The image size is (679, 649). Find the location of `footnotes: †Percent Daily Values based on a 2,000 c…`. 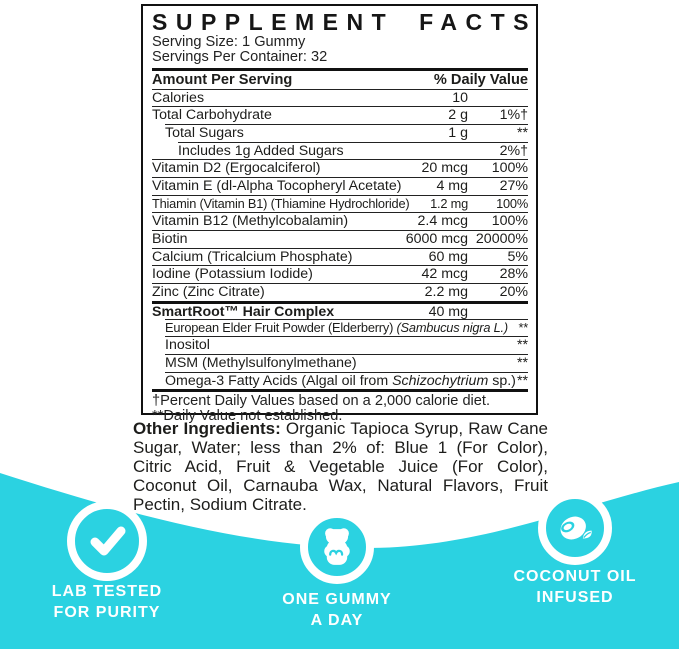

footnotes: †Percent Daily Values based on a 2,000 c… is located at coordinates (340, 406).